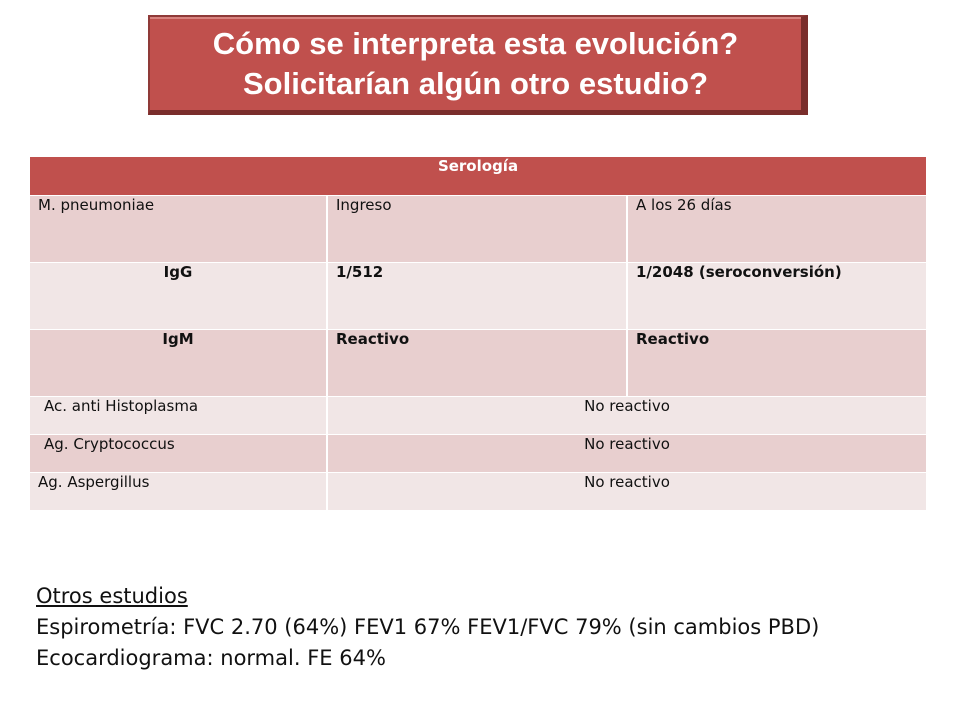 The height and width of the screenshot is (720, 960). What do you see at coordinates (178, 415) in the screenshot?
I see `table-cell: Ac. anti Histoplasma` at bounding box center [178, 415].